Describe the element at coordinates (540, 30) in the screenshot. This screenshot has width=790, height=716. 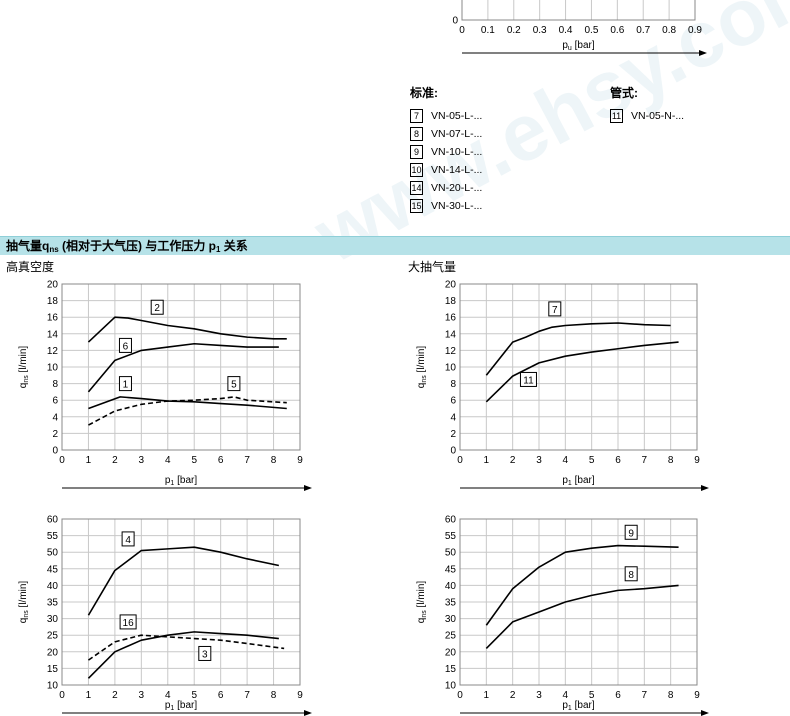
I see `x-tick-label: 0.3` at that location.